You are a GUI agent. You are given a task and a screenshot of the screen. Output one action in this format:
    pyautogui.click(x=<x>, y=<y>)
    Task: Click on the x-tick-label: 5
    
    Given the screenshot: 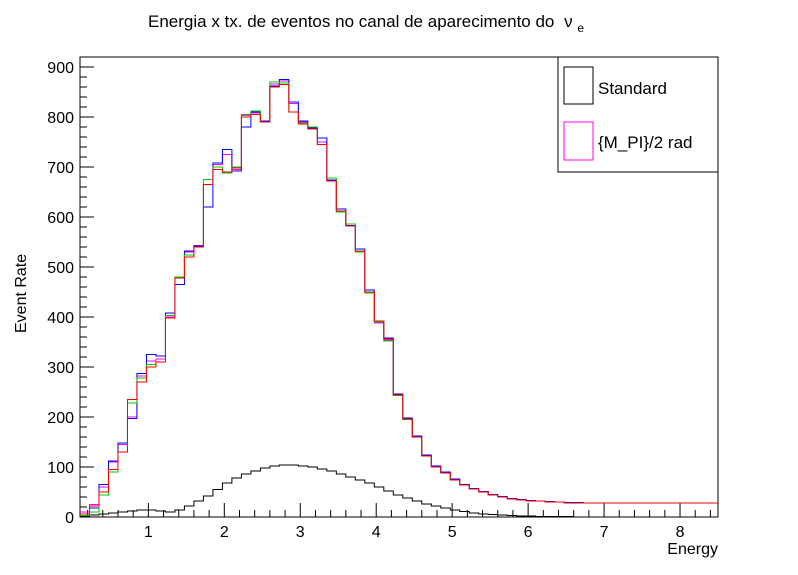 What is the action you would take?
    pyautogui.click(x=452, y=532)
    